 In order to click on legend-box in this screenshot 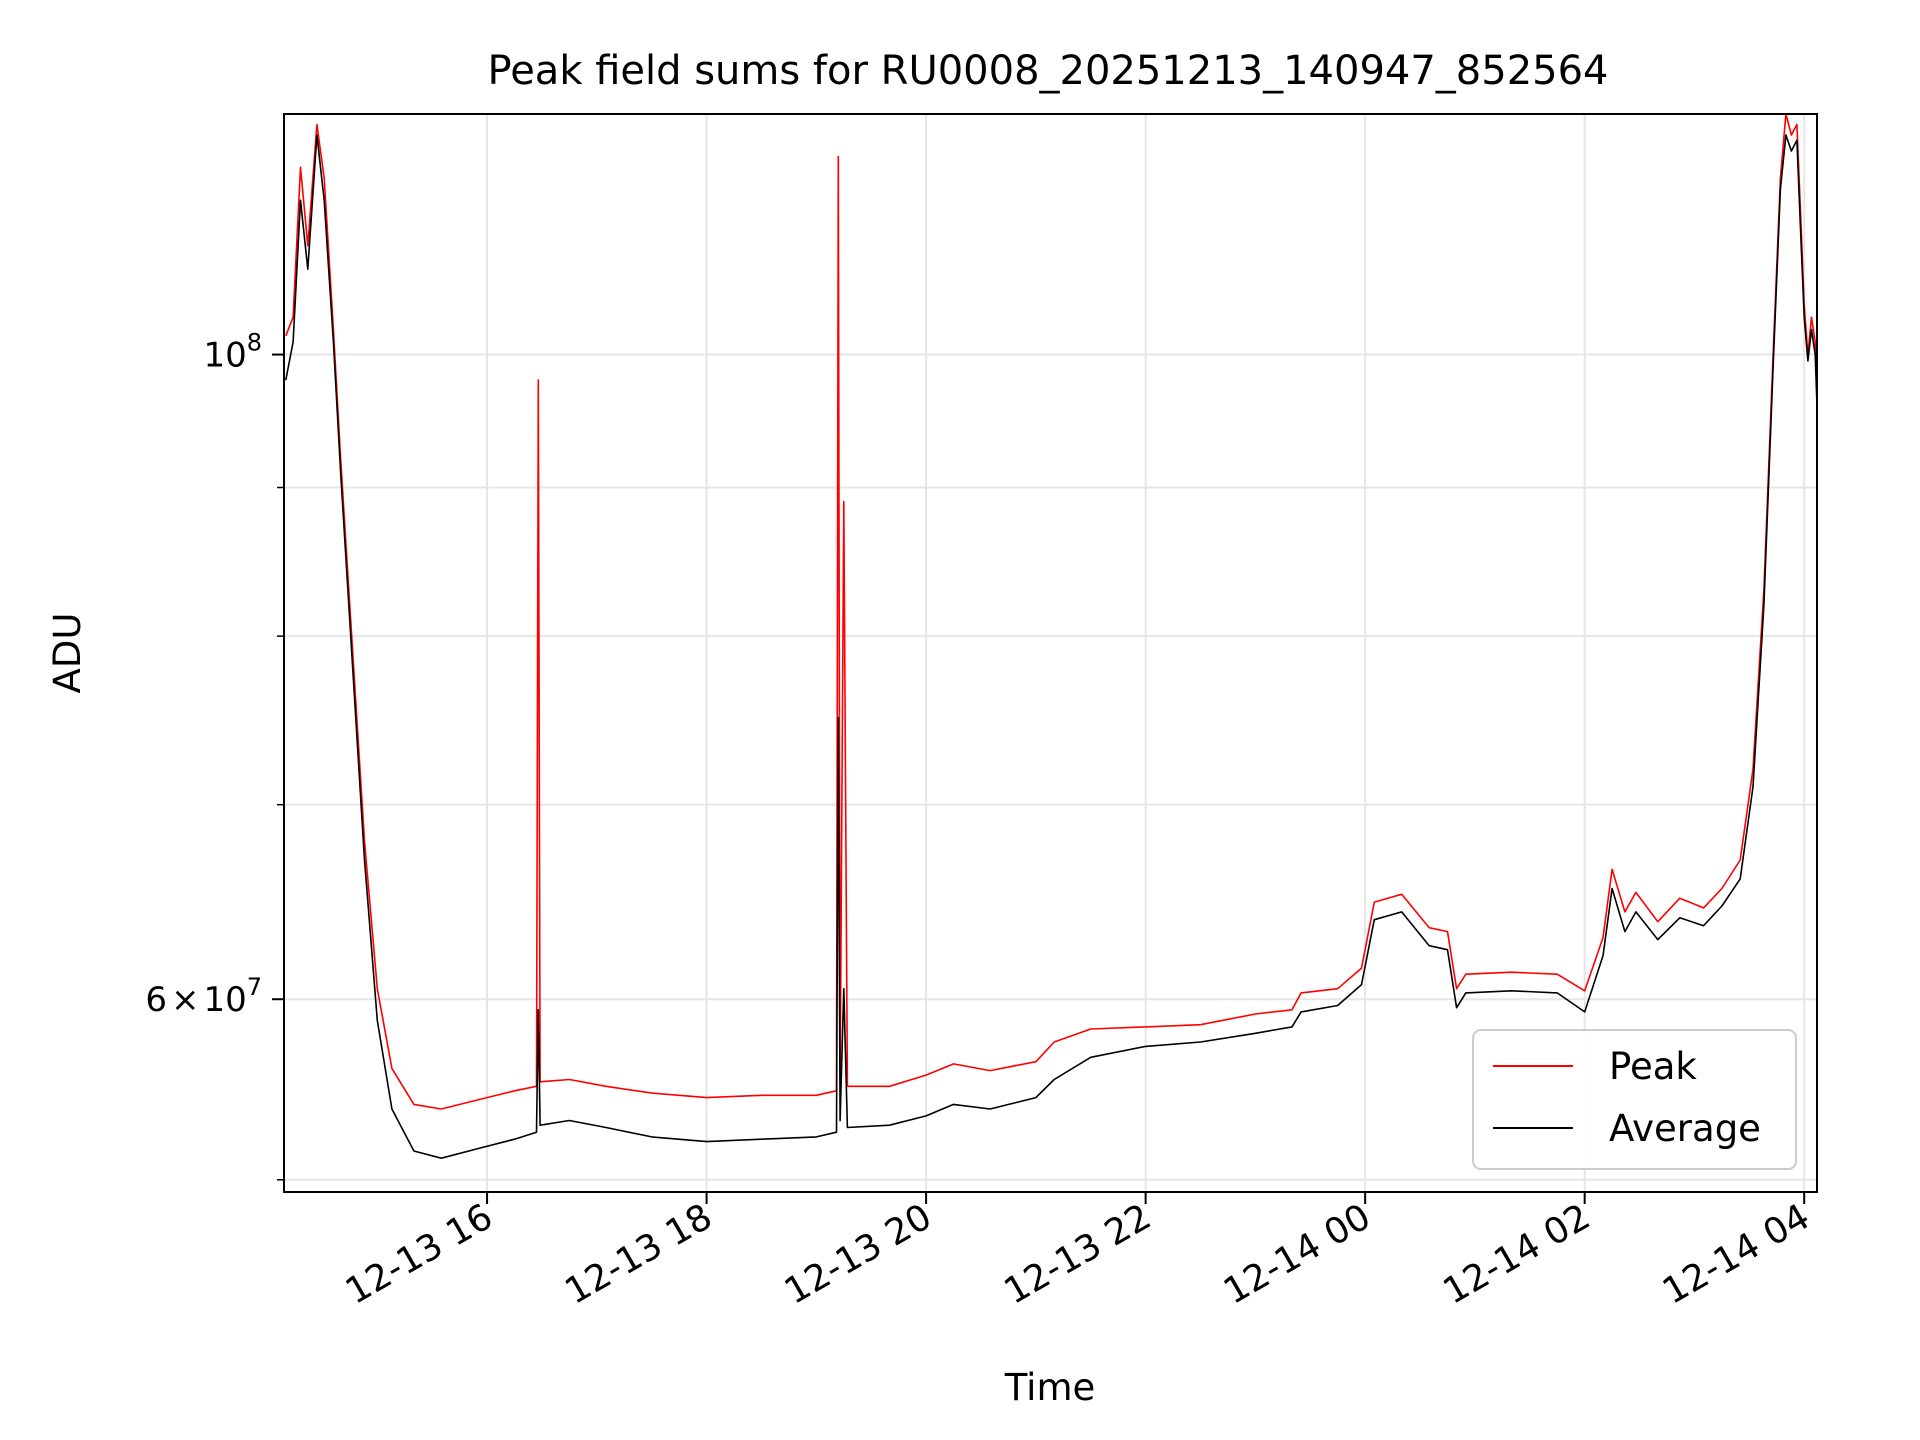, I will do `click(1634, 1099)`.